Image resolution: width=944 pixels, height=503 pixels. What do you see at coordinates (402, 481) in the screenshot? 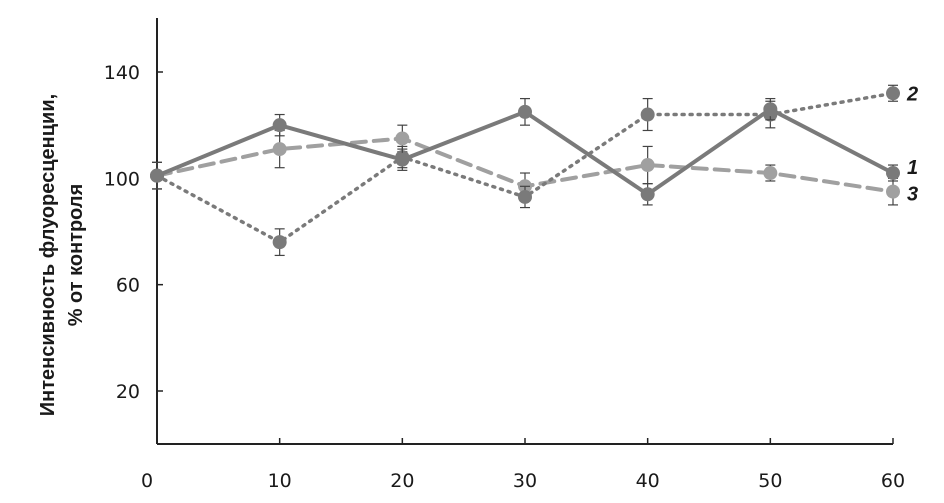
I see `x-tick-label: 20` at bounding box center [402, 481].